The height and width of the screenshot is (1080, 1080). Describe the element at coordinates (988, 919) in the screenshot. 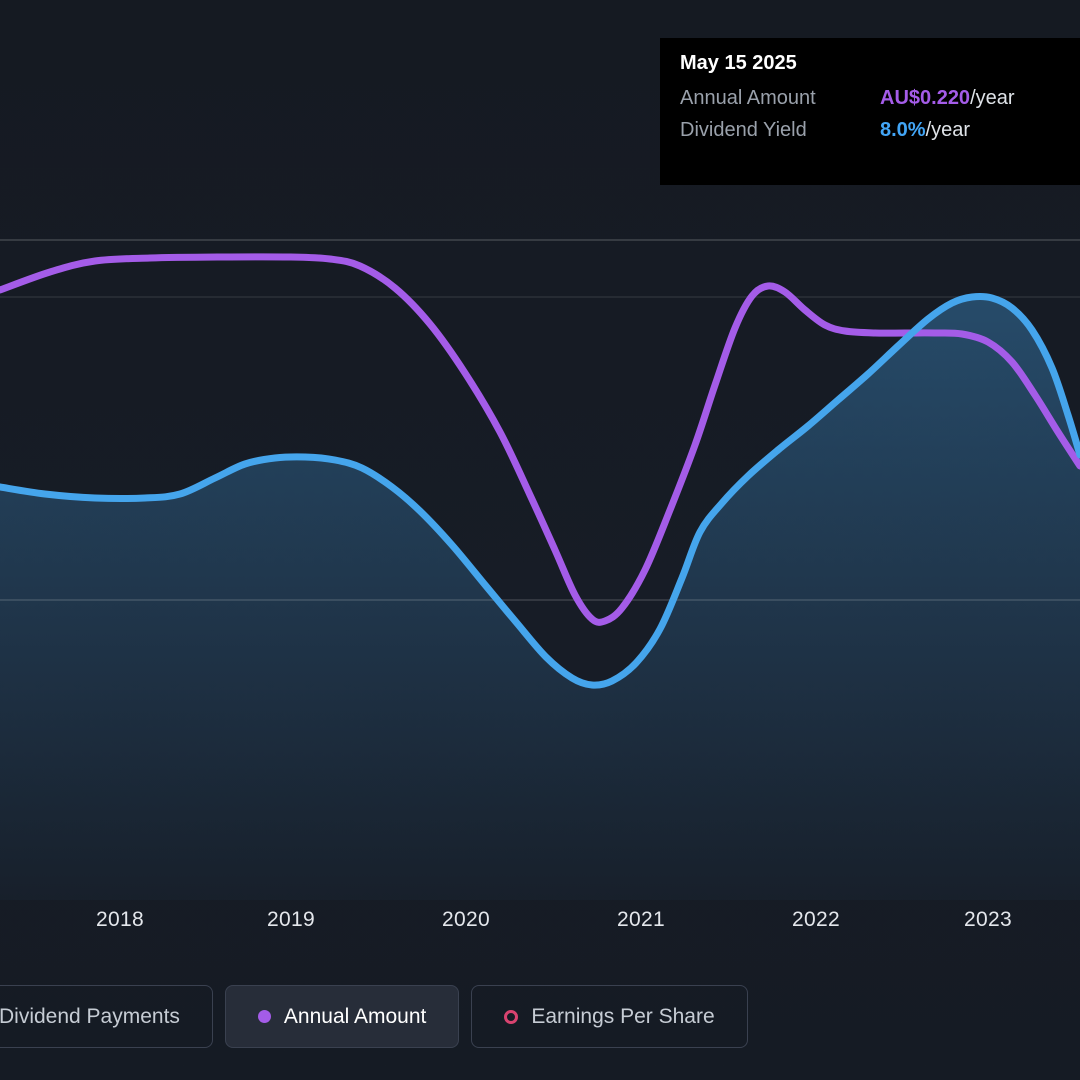

I see `x-axis-label: 2023` at that location.